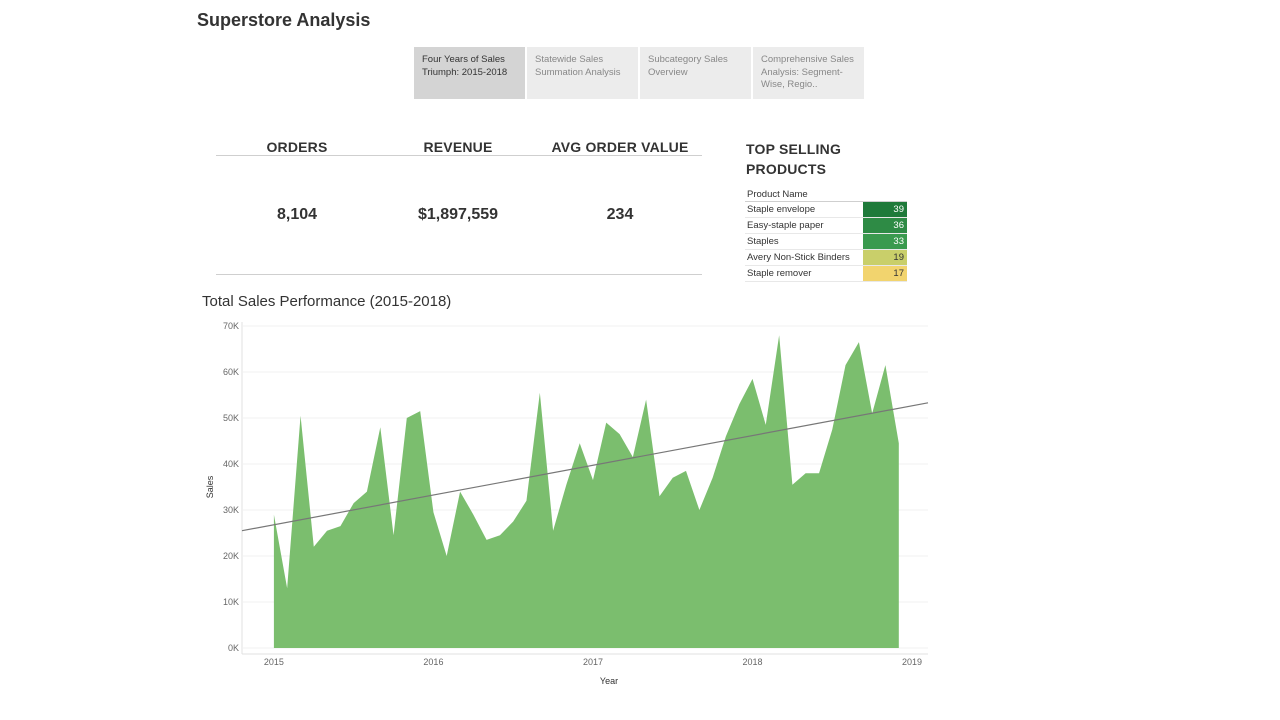  What do you see at coordinates (779, 273) in the screenshot?
I see `product-name: Staple remover` at bounding box center [779, 273].